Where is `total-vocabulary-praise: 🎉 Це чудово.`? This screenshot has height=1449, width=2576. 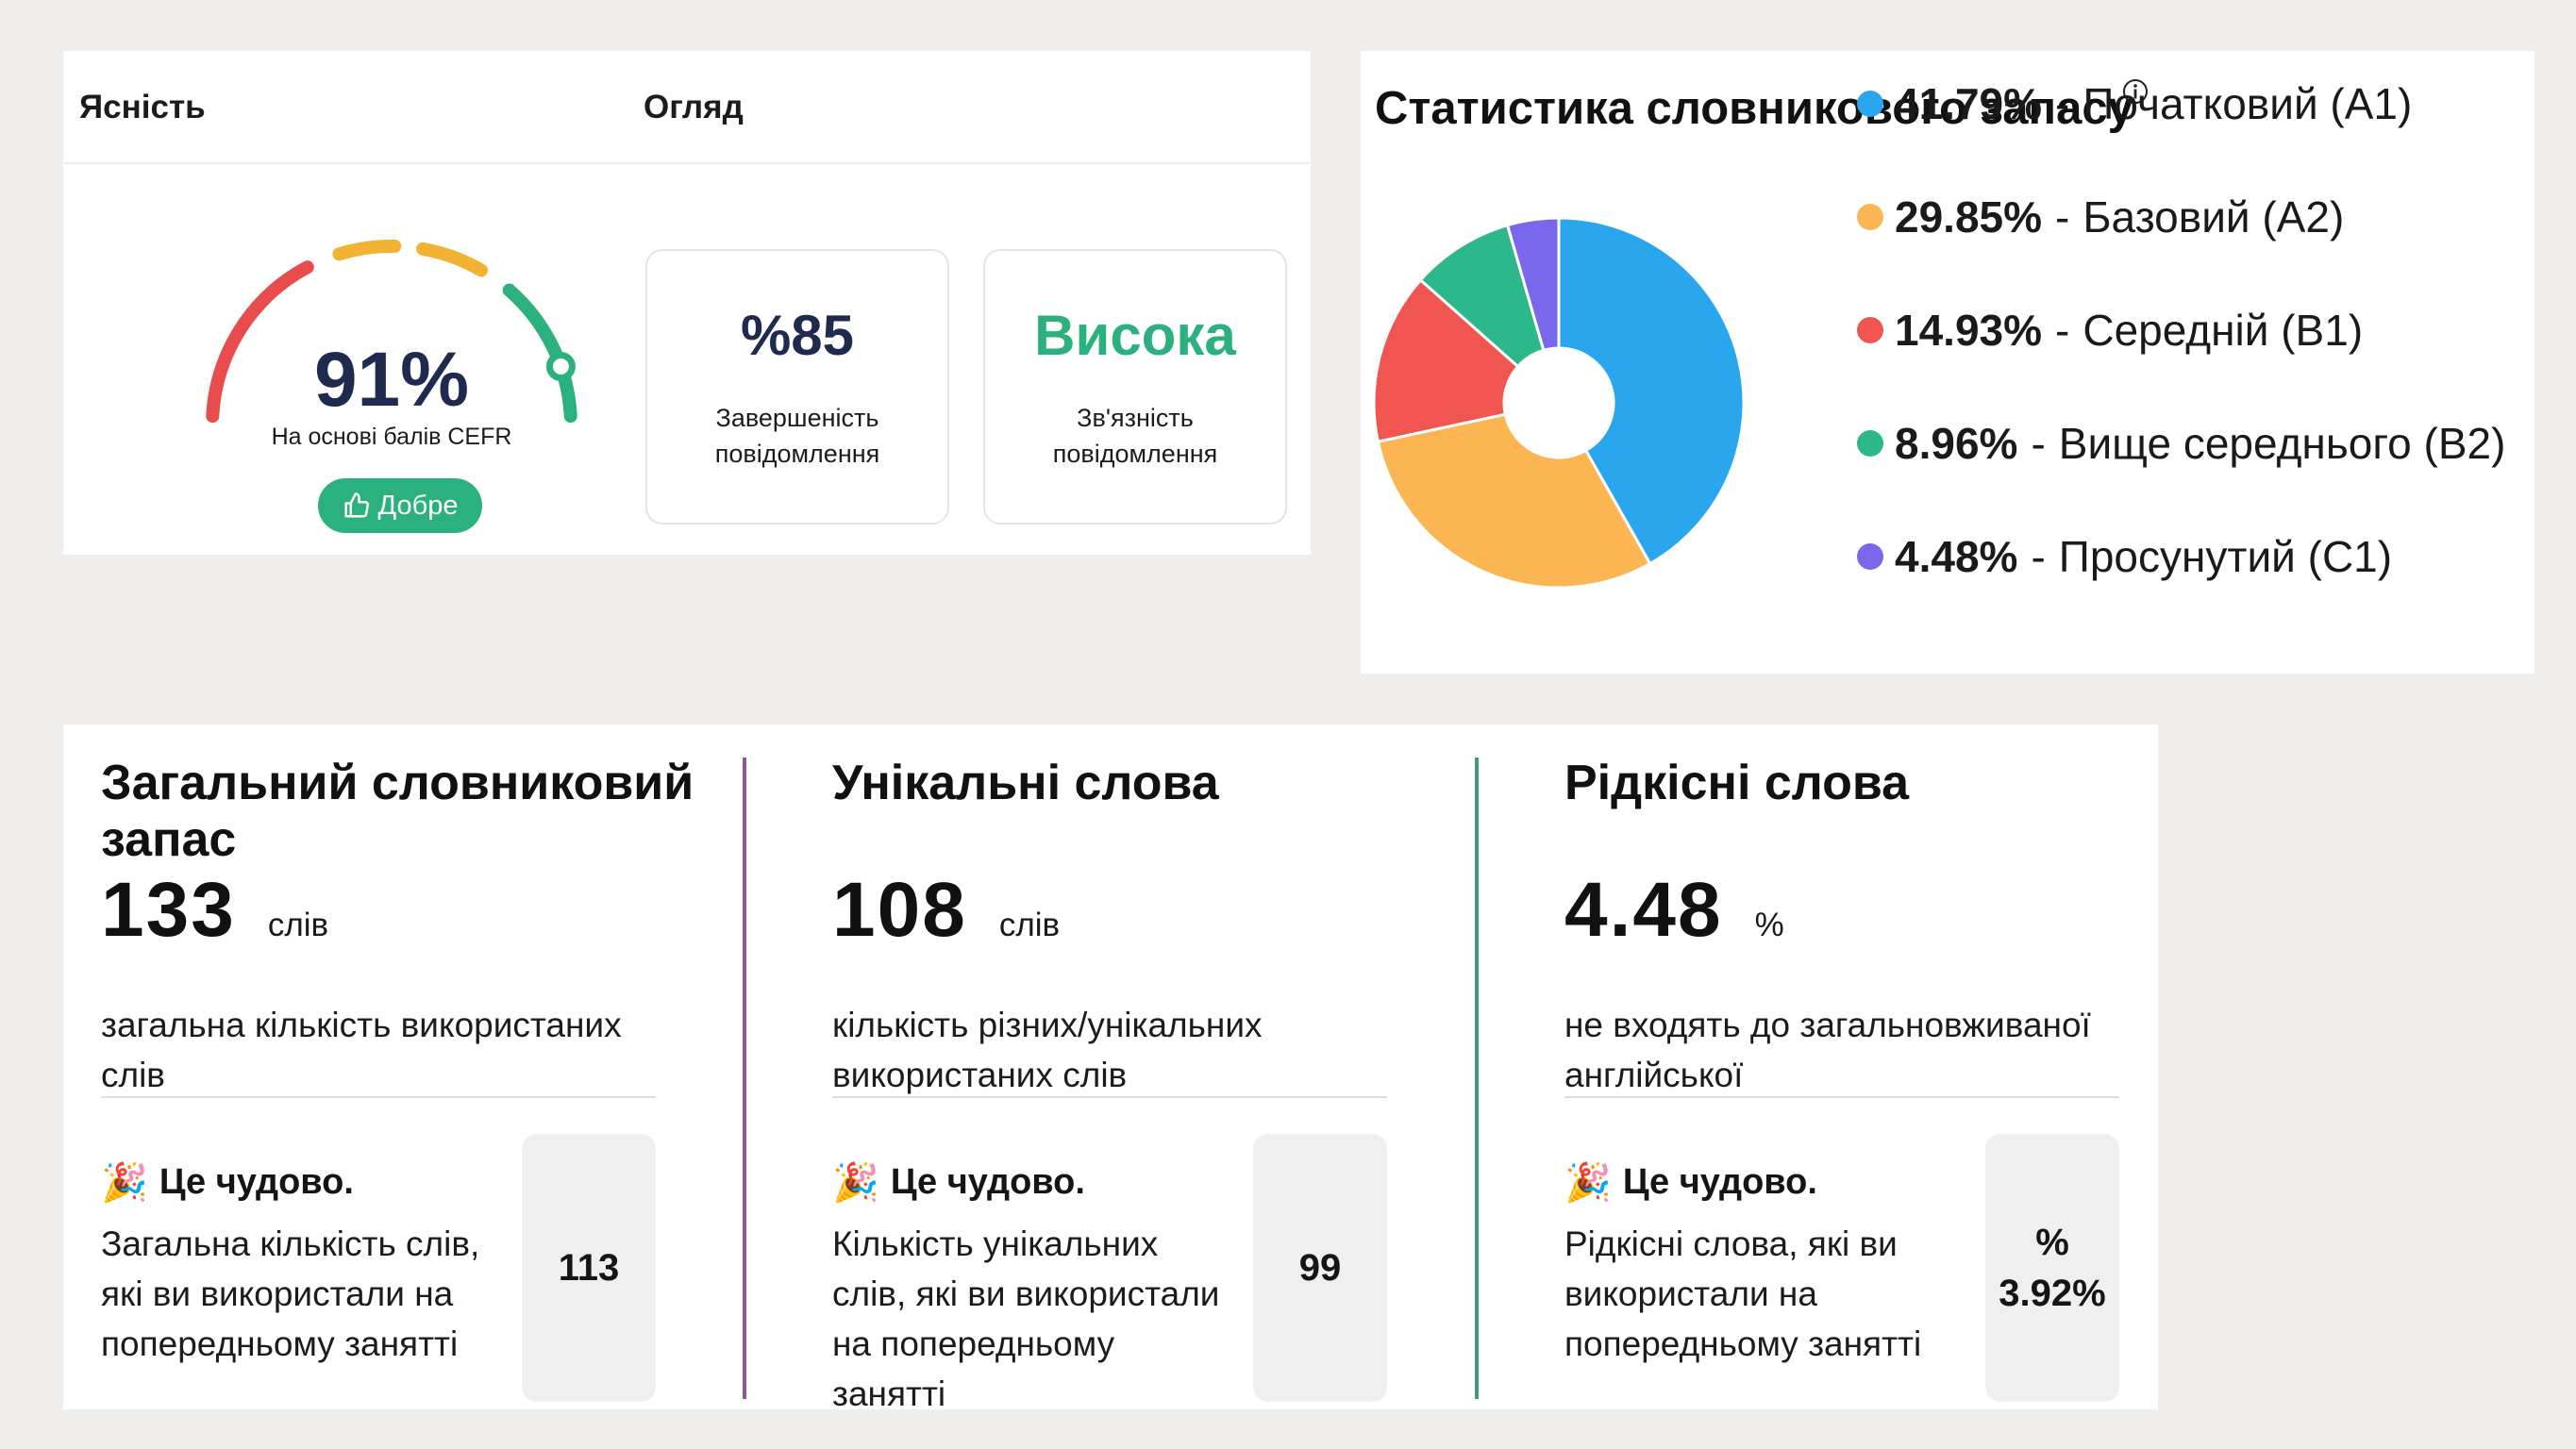 total-vocabulary-praise: 🎉 Це чудово. is located at coordinates (227, 1182).